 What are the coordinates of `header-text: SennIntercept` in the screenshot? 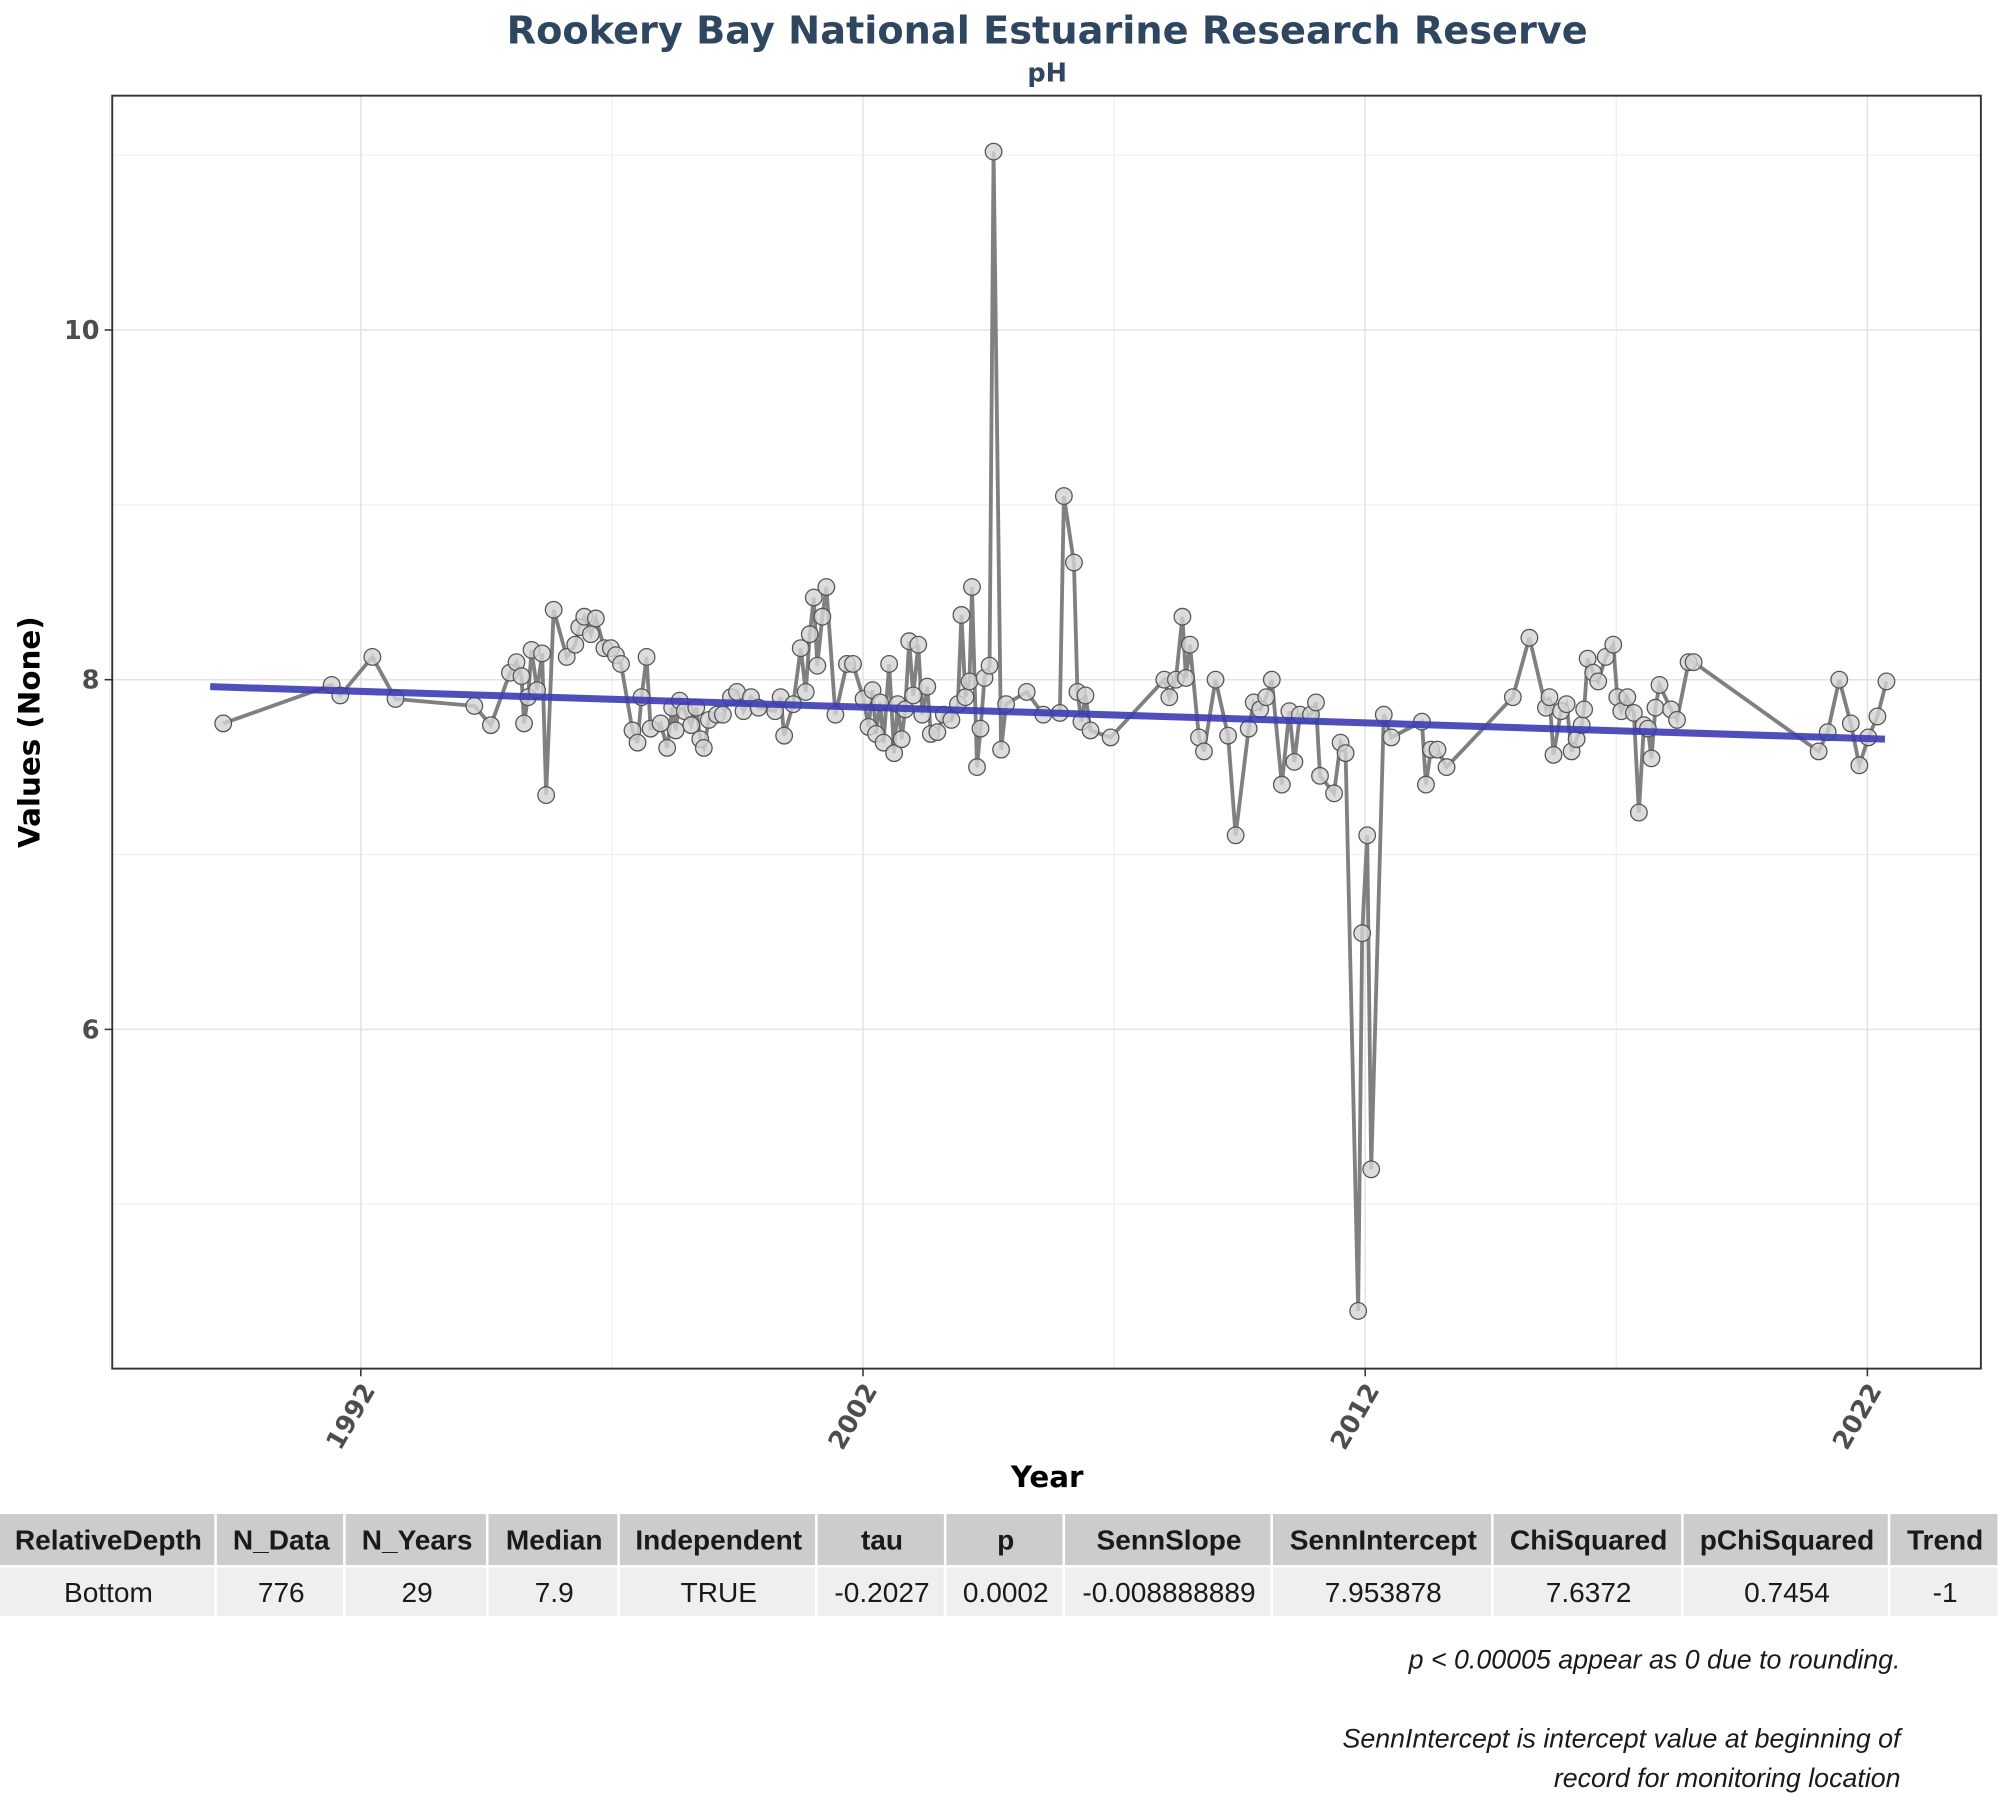 It's located at (1383, 1540).